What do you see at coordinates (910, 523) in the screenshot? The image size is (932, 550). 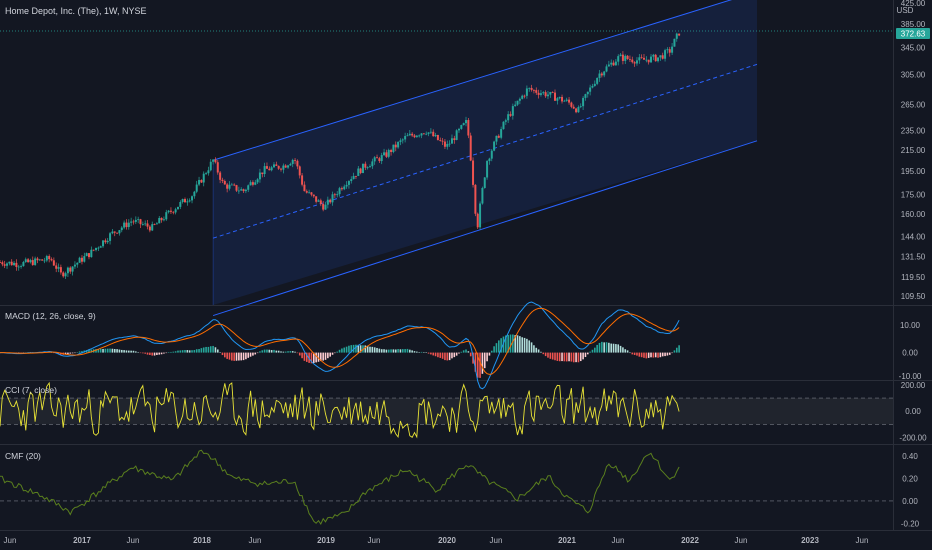 I see `cmf-axis-tick: -0.20` at bounding box center [910, 523].